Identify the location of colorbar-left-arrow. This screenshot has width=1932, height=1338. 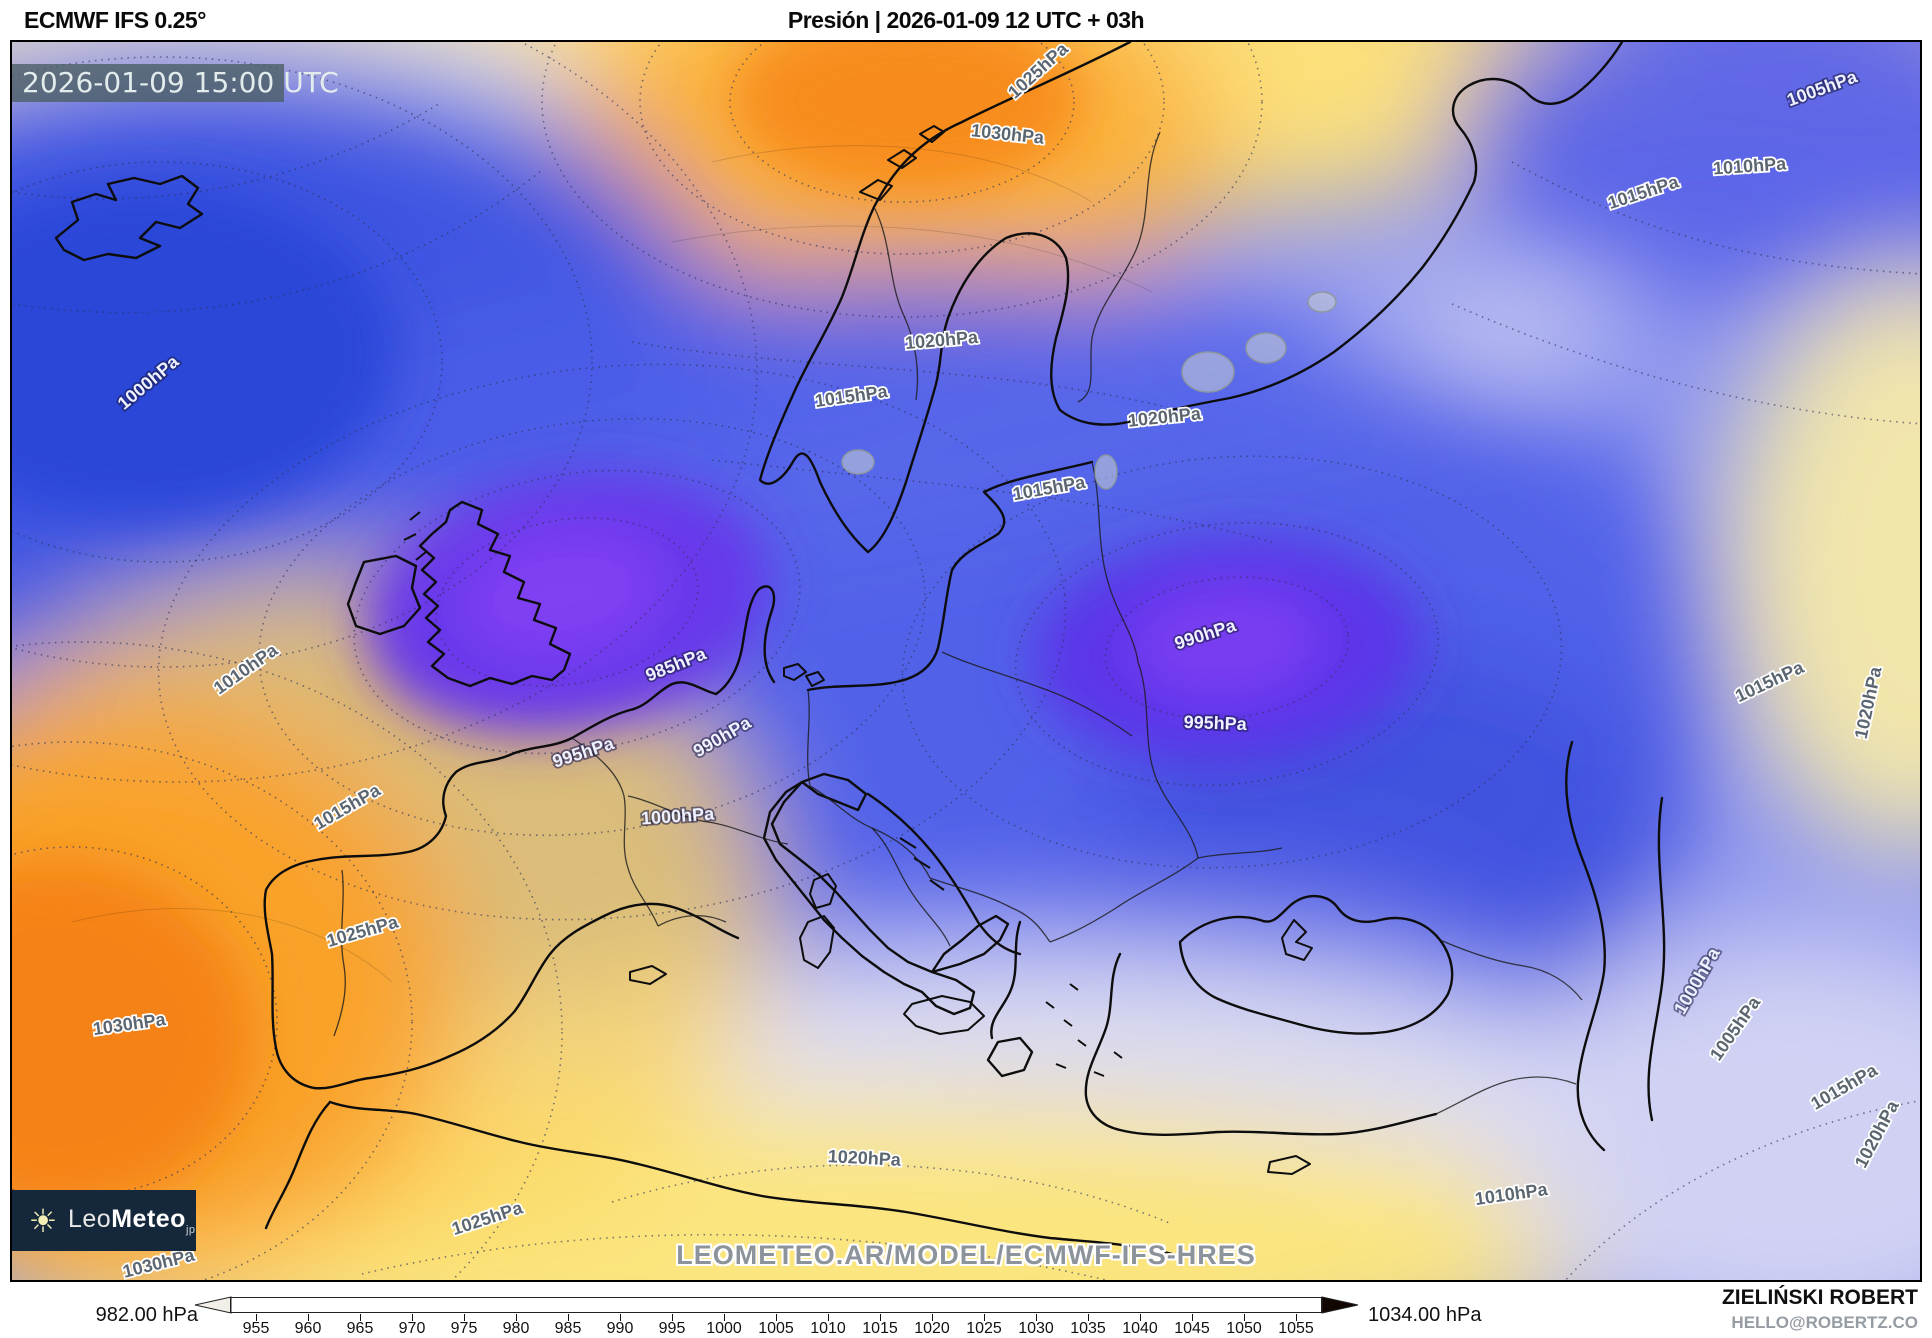
(213, 1305).